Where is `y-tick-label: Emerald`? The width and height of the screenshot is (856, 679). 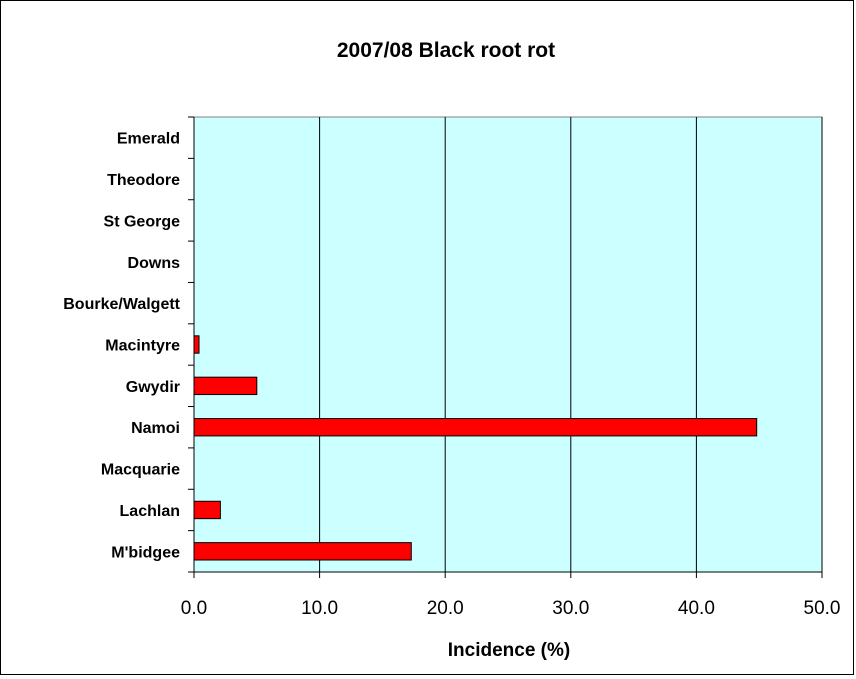
y-tick-label: Emerald is located at coordinates (148, 139).